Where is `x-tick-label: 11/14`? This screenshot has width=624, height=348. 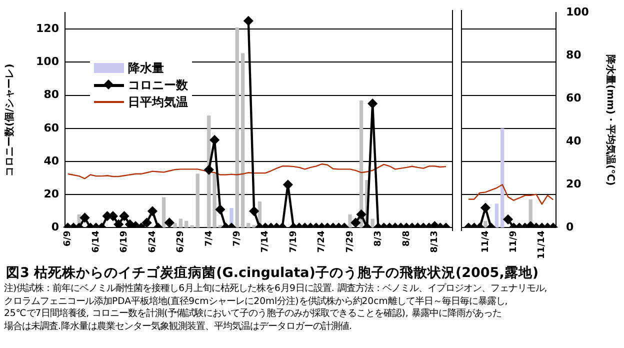
x-tick-label: 11/14 is located at coordinates (542, 245).